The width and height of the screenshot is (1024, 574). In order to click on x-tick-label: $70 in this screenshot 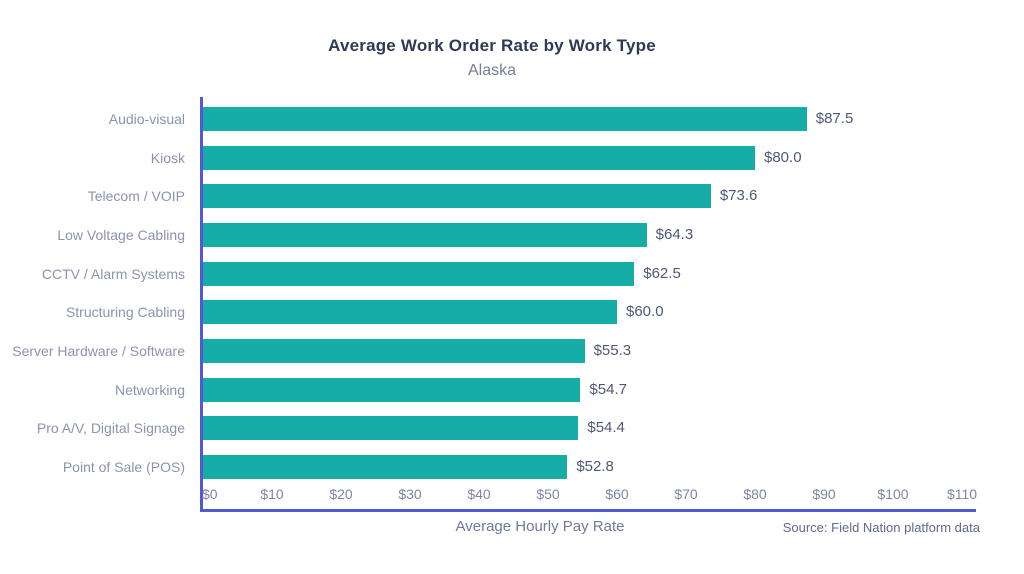, I will do `click(686, 494)`.